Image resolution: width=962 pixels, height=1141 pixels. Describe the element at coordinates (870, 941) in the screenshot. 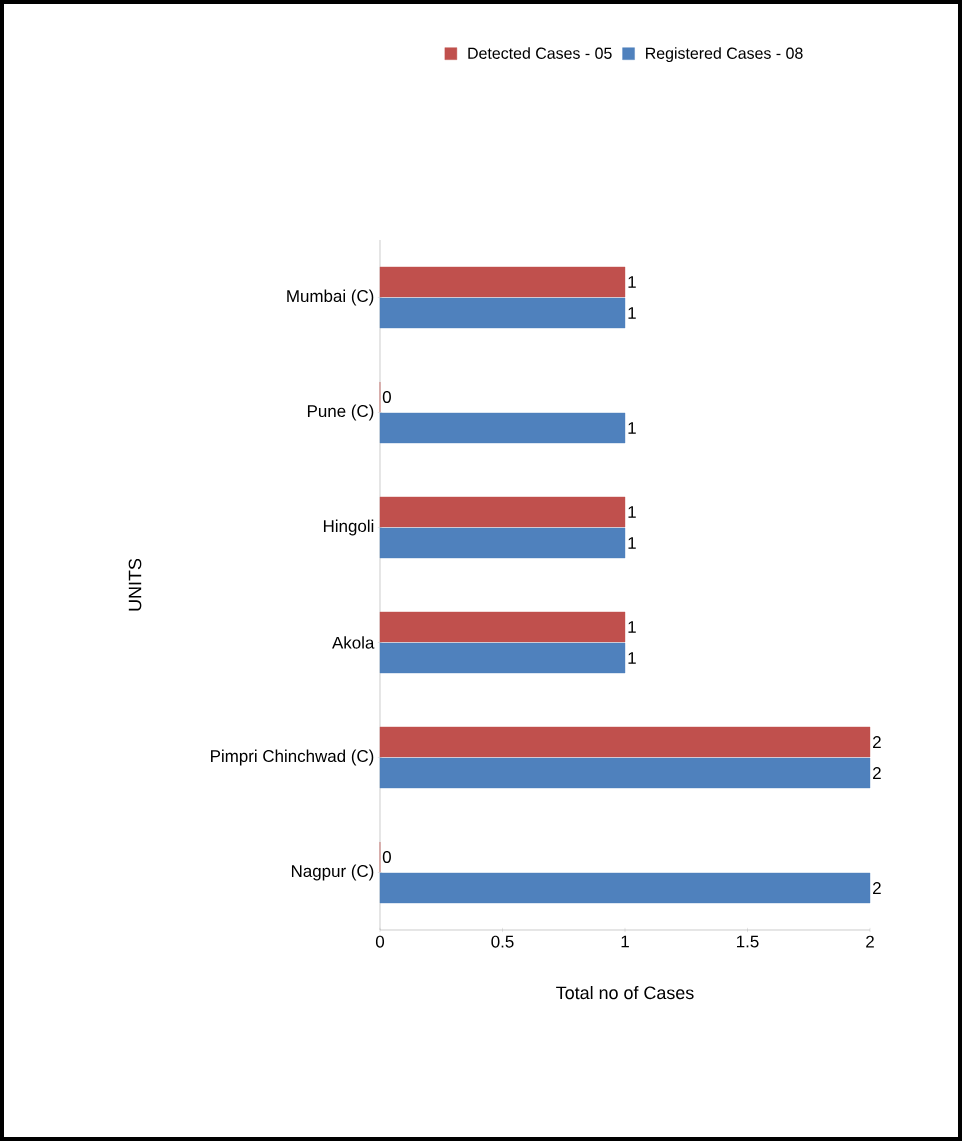

I see `x-tick-label: 2` at that location.